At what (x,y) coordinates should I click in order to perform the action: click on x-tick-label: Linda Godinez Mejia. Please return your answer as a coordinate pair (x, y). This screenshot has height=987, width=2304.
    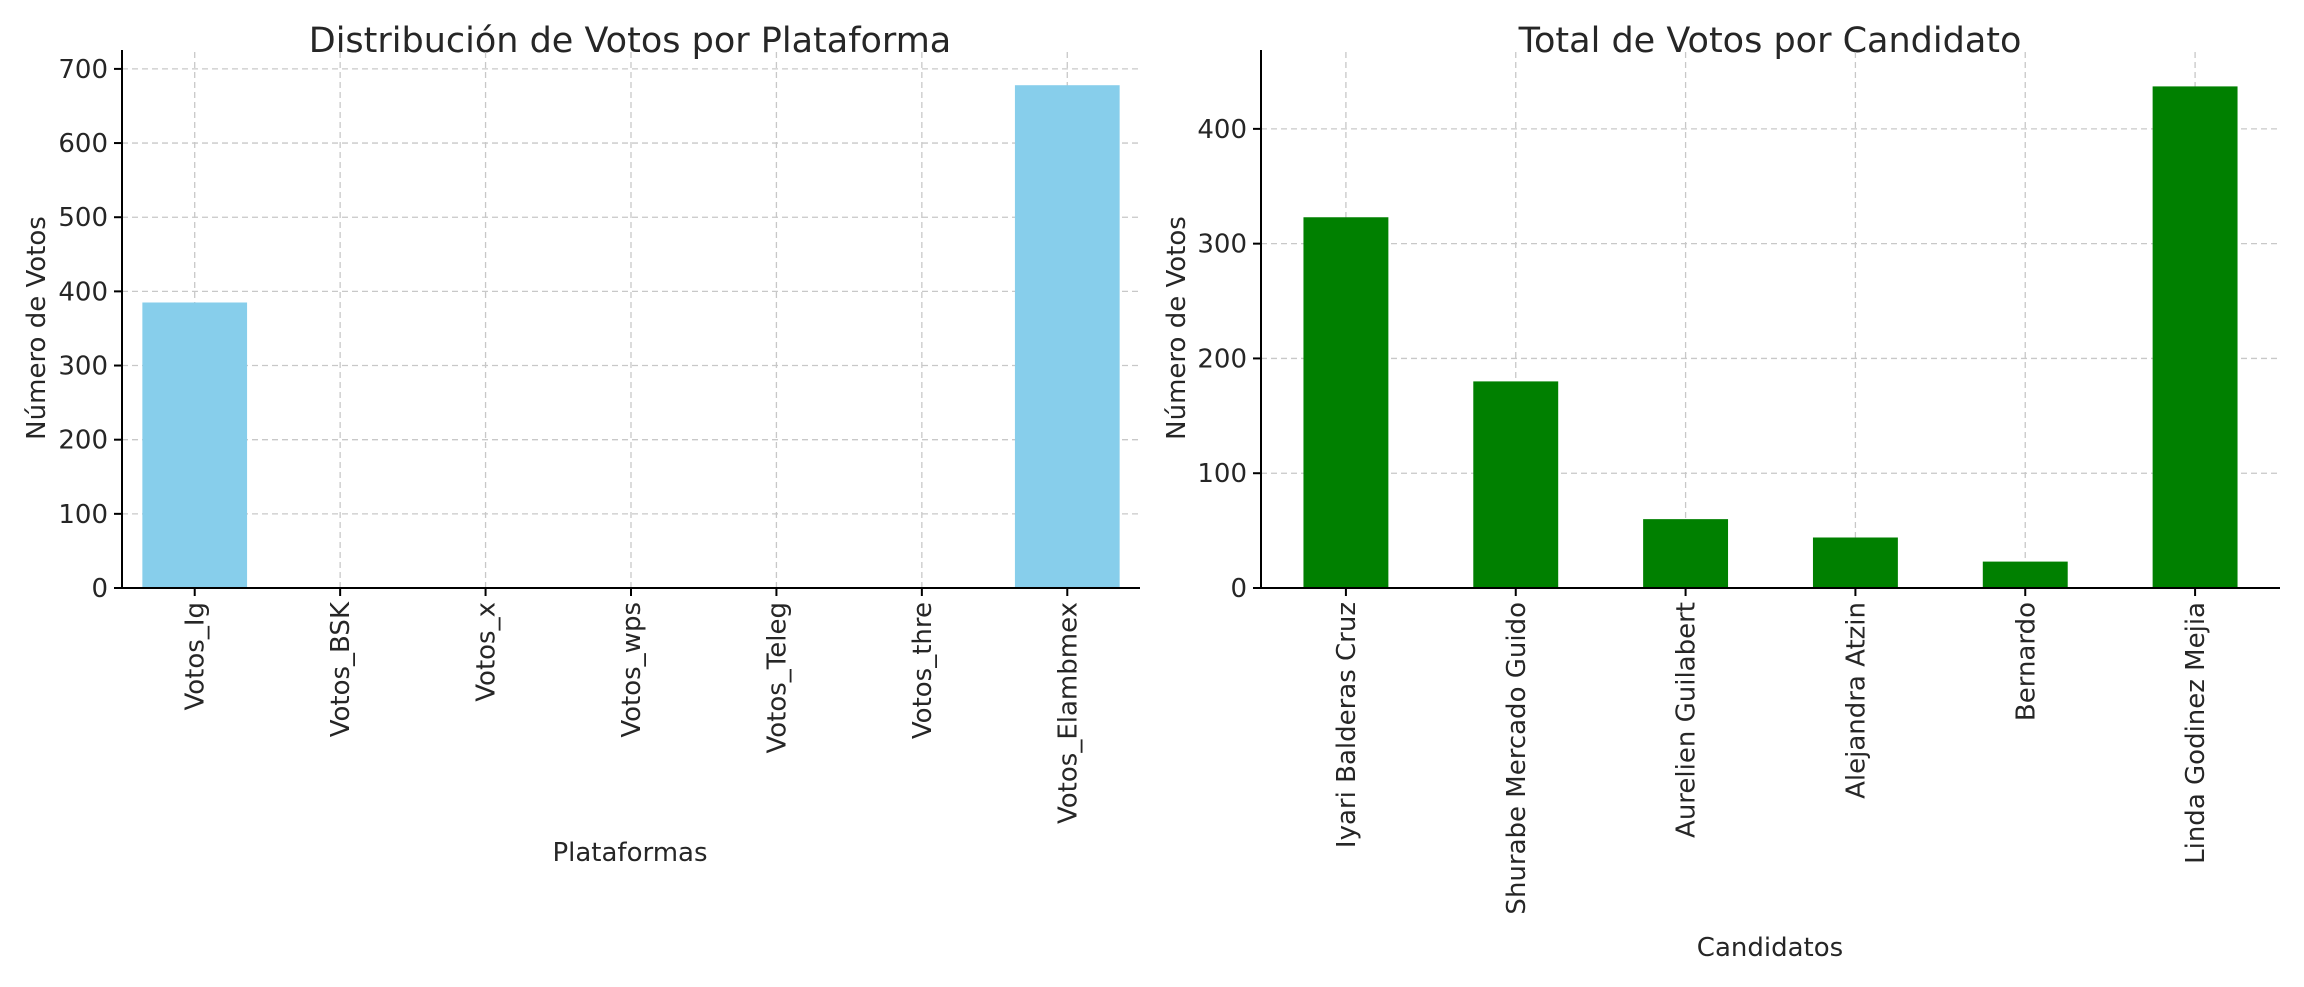
    Looking at the image, I should click on (2196, 733).